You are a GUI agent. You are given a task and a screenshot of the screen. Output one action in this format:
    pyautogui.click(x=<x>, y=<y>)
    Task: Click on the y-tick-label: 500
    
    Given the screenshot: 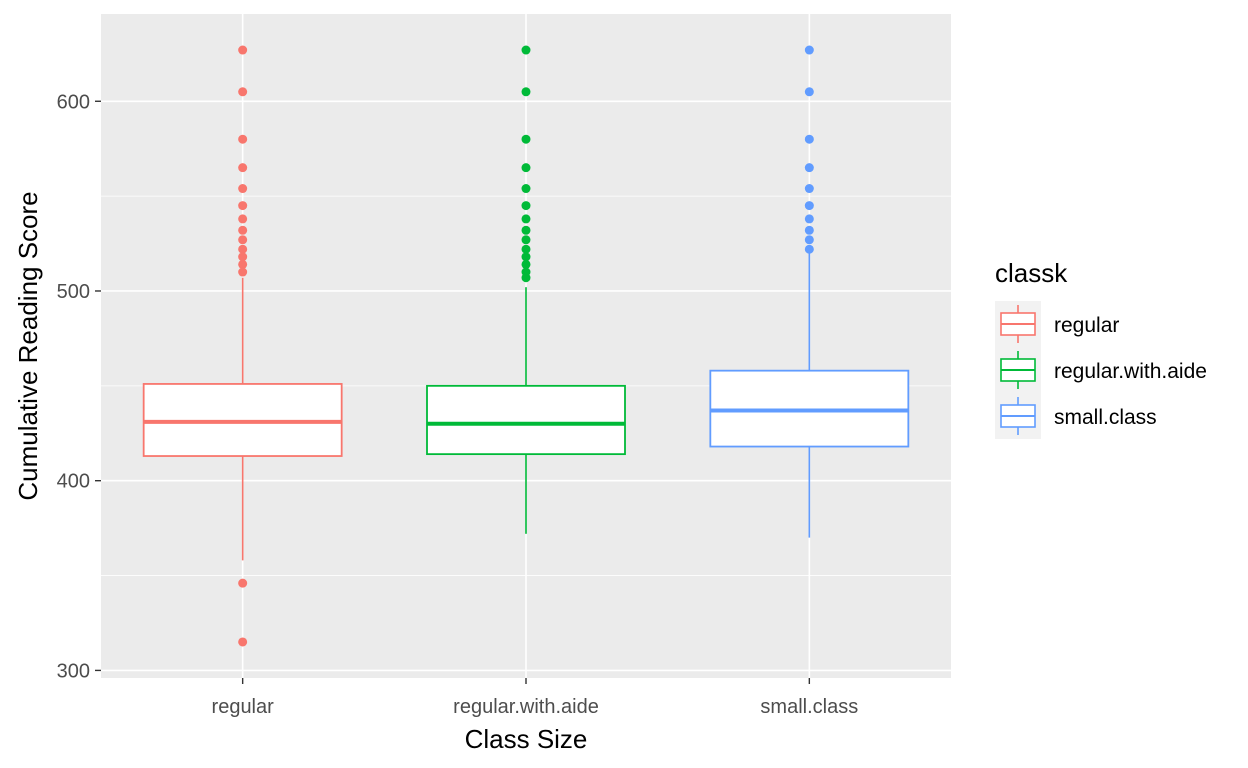 What is the action you would take?
    pyautogui.click(x=73, y=292)
    